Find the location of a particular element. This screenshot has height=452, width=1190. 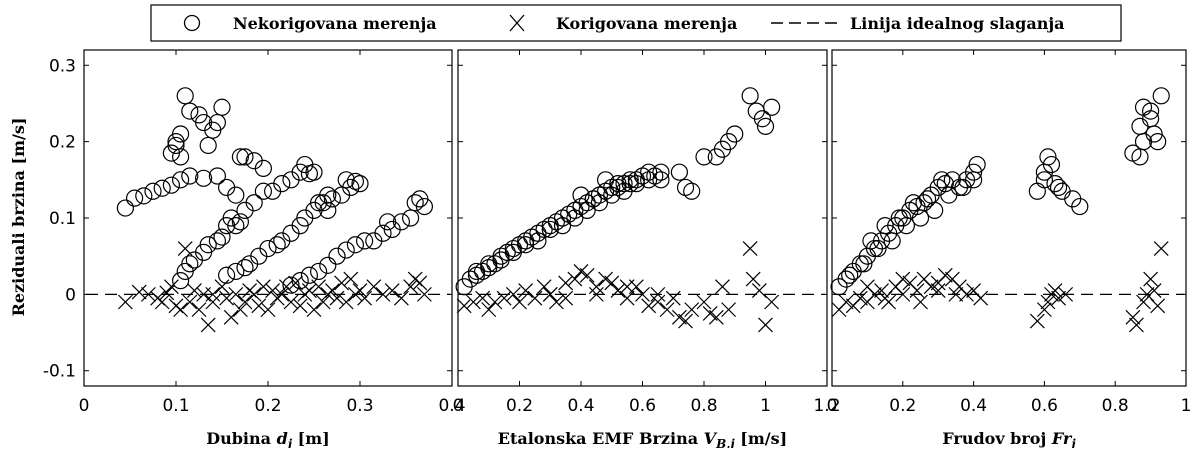

x-tick-label: 0 is located at coordinates (832, 406).